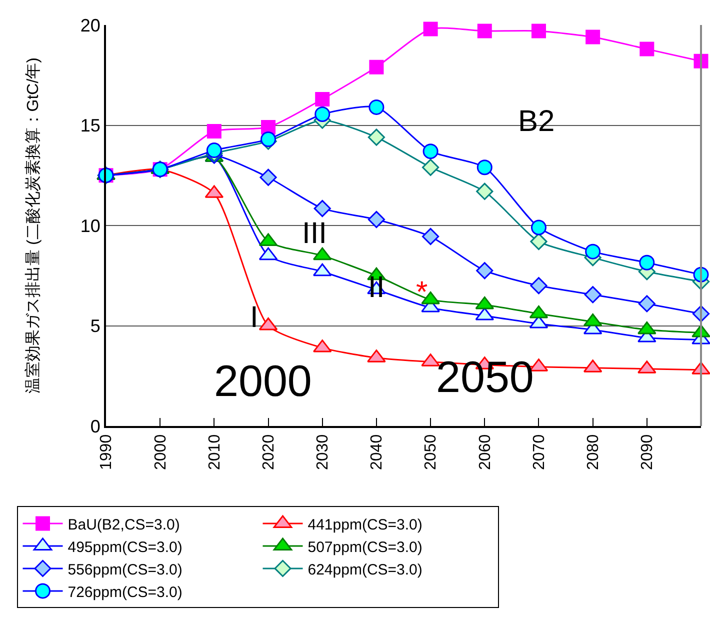 Image resolution: width=710 pixels, height=617 pixels. What do you see at coordinates (365, 547) in the screenshot?
I see `legend-label: 507ppm(CS=3.0)` at bounding box center [365, 547].